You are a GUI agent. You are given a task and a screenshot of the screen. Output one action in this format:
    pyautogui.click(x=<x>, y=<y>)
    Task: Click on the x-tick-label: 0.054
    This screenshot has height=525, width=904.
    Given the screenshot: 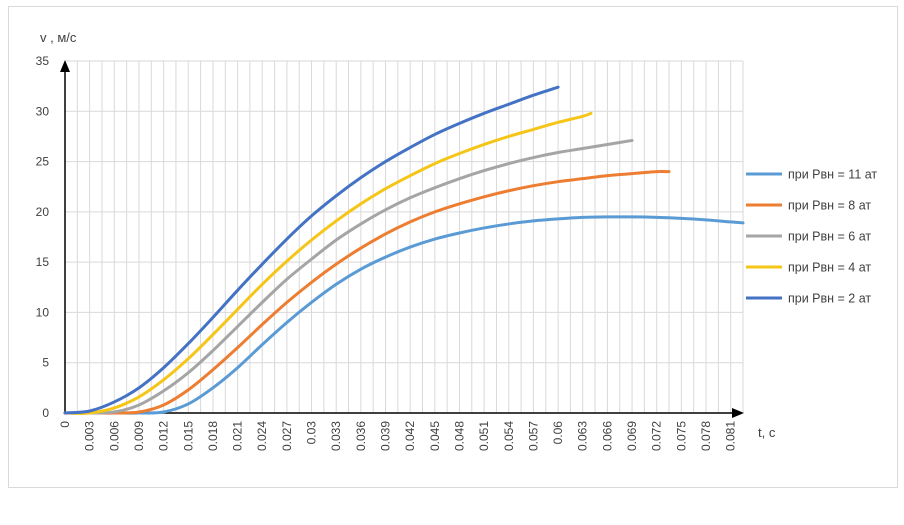 What is the action you would take?
    pyautogui.click(x=509, y=436)
    